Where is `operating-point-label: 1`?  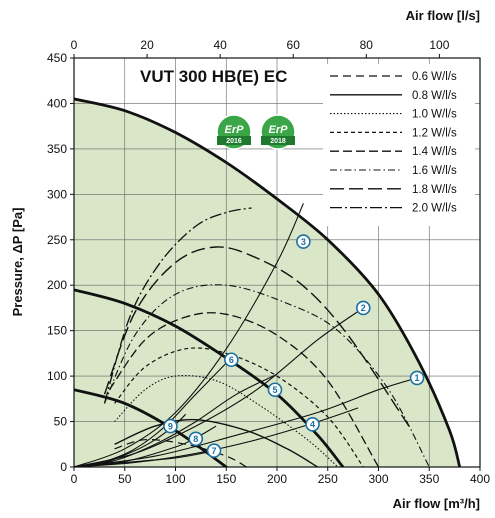
operating-point-label: 1 is located at coordinates (417, 378).